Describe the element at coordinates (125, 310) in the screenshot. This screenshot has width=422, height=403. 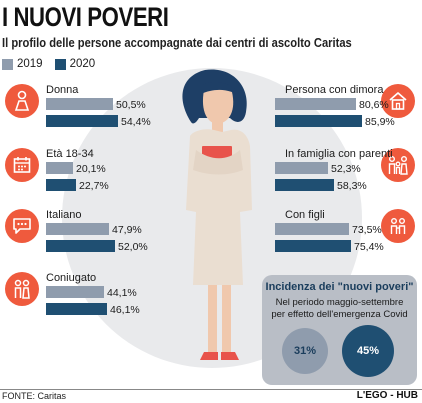
I see `value-label-coniugato-2020: 46,1%` at that location.